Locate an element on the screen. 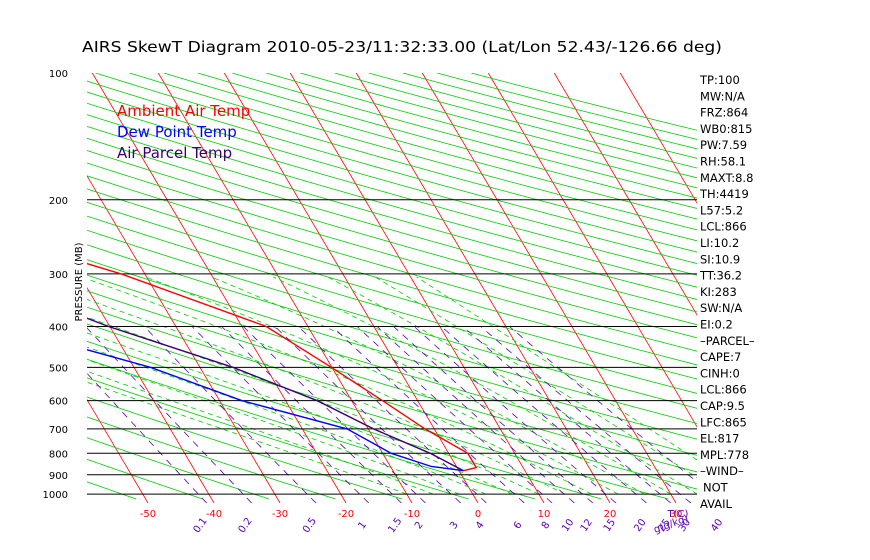  wind-status: NOT is located at coordinates (716, 488).